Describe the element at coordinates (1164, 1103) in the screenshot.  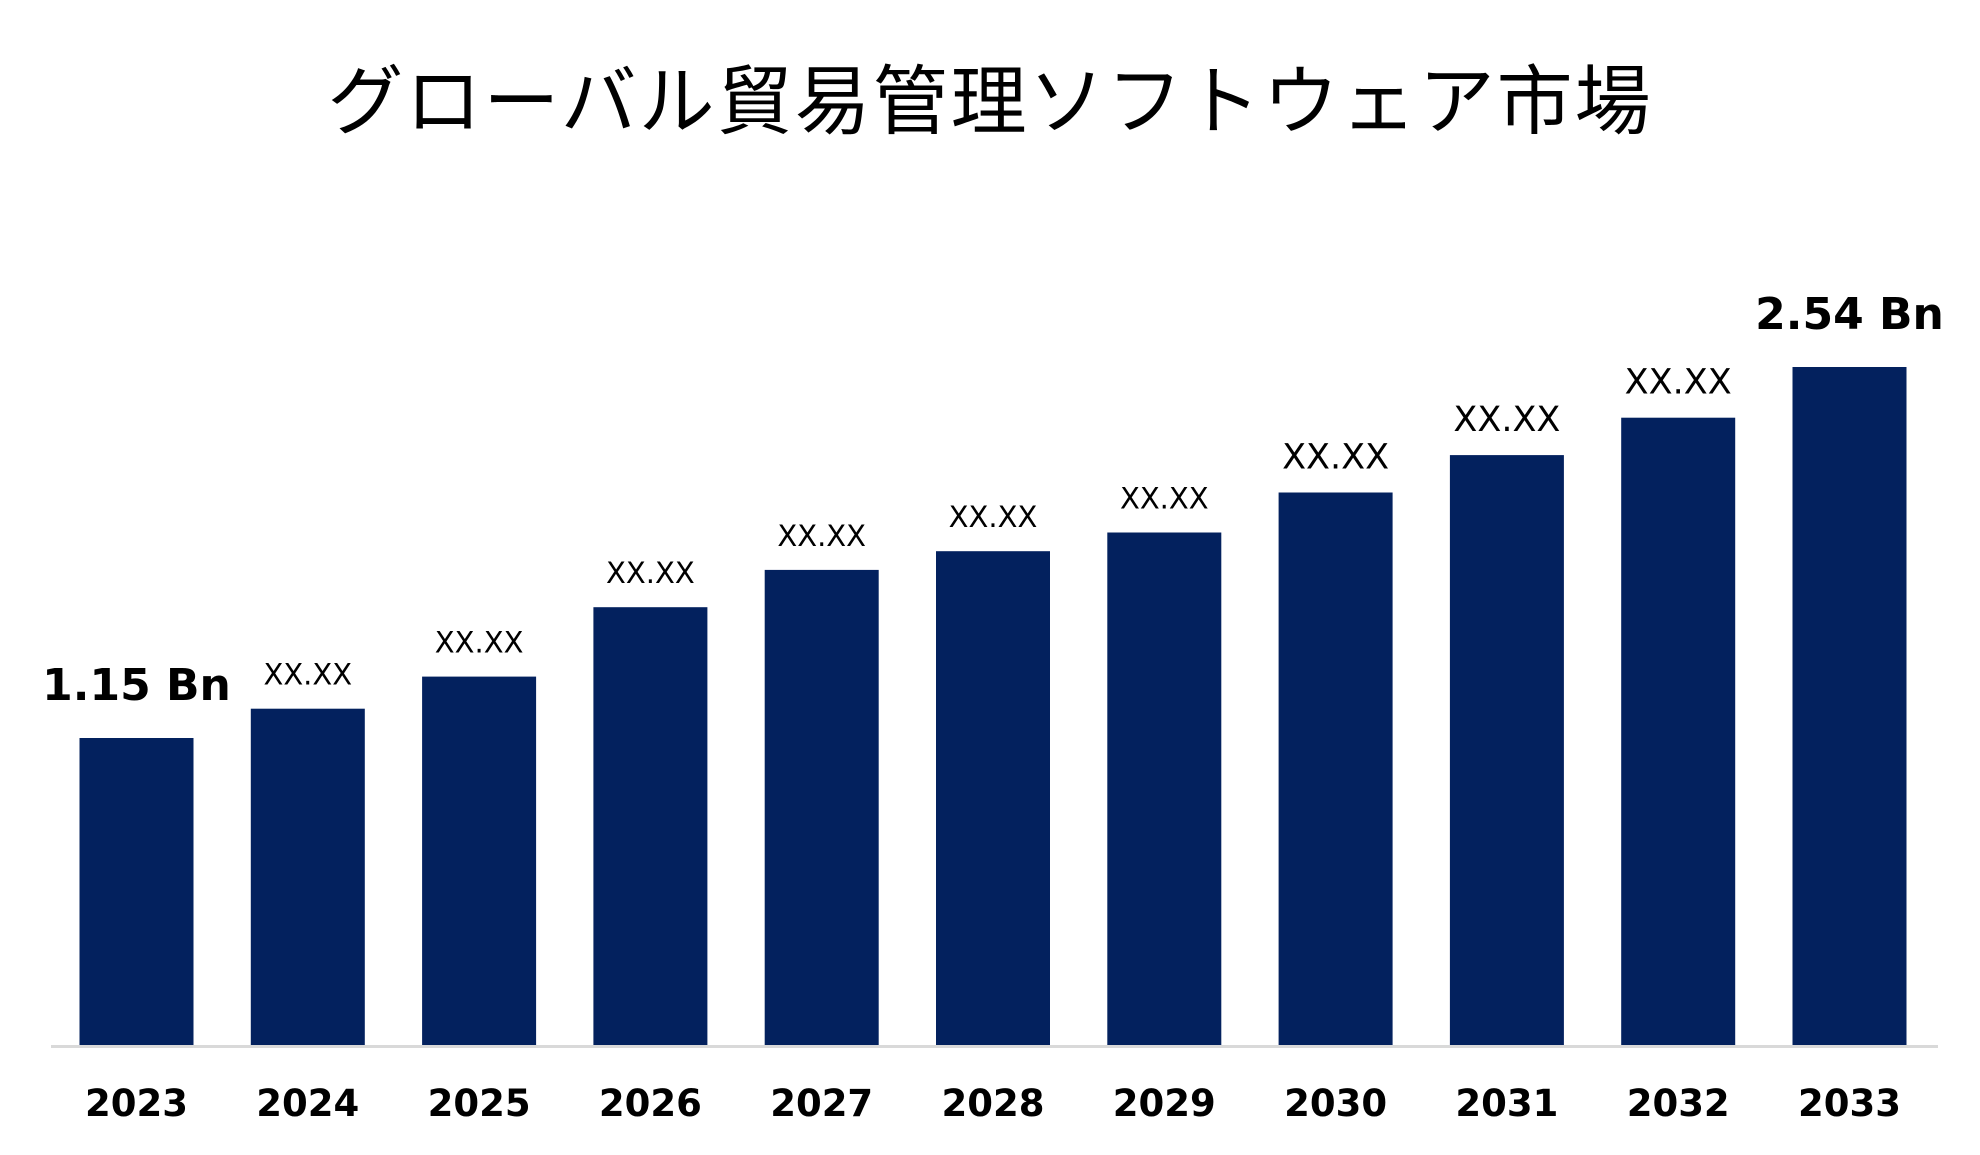
I see `x-tick-label-2029: 2029` at that location.